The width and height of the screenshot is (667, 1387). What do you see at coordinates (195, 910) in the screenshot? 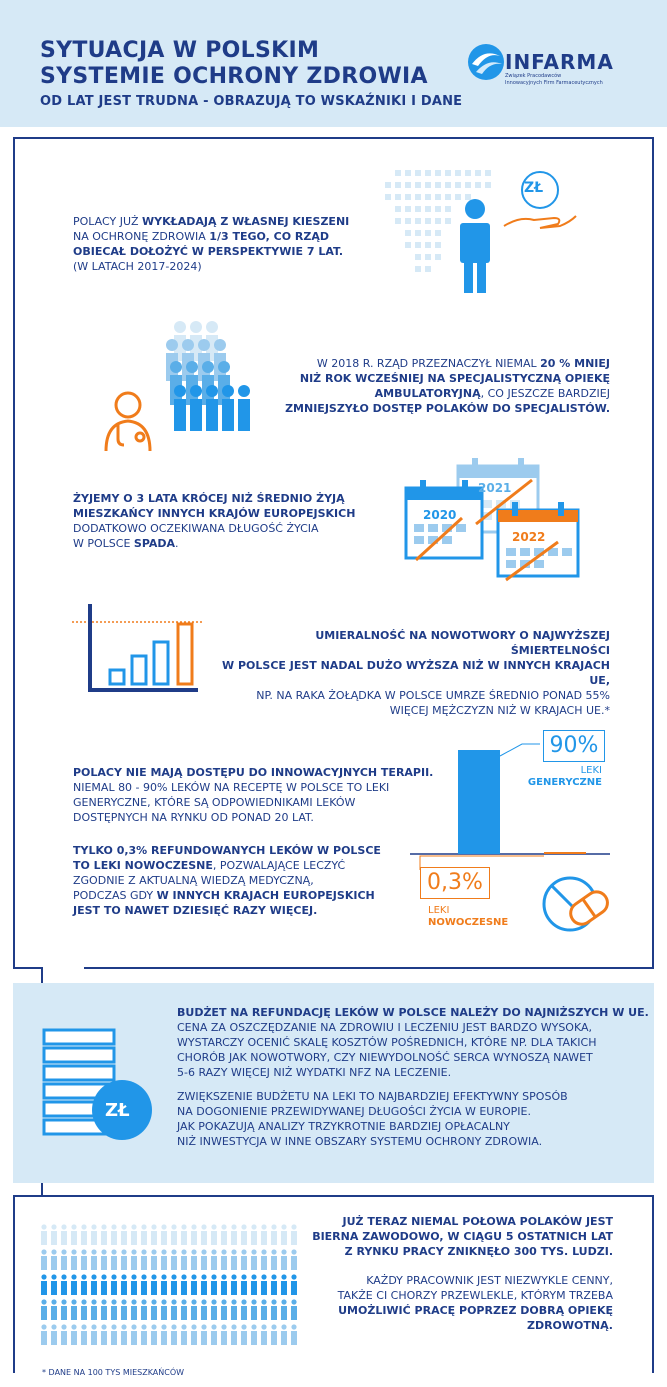
I see `s5-p2-l5: JEST TO NAWET DZIESIĘĆ RAZY WIĘCEJ.` at bounding box center [195, 910].